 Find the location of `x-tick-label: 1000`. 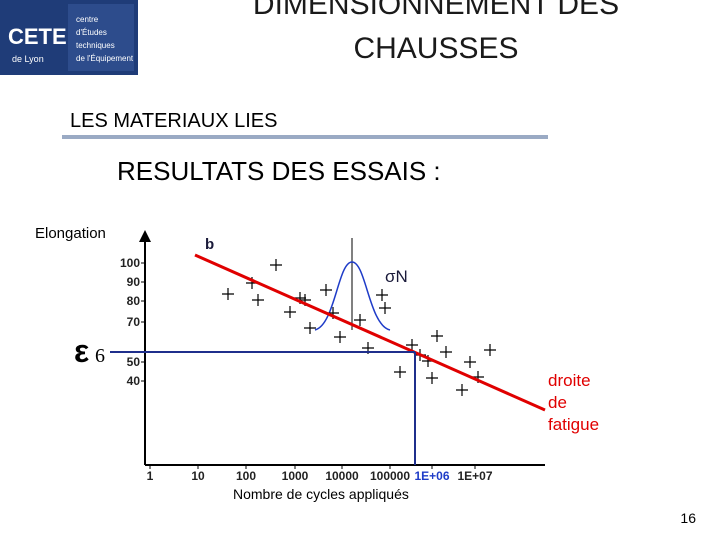

x-tick-label: 1000 is located at coordinates (295, 476).